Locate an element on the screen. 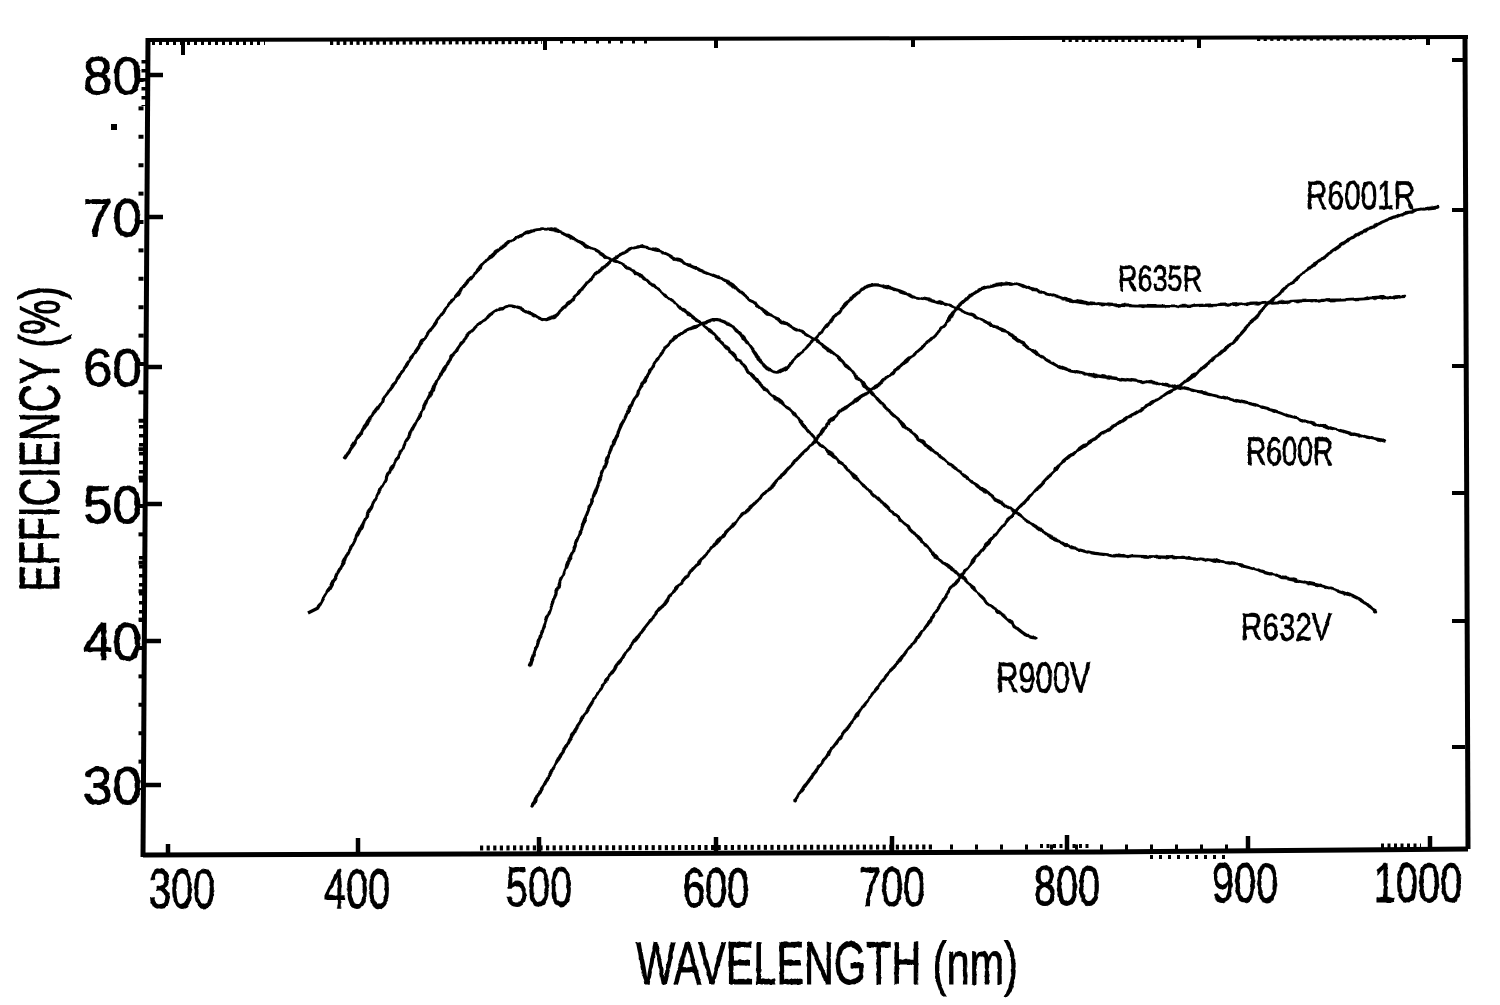 The width and height of the screenshot is (1500, 1005). svg-text: EFFICIENCY (%) is located at coordinates (40, 438).